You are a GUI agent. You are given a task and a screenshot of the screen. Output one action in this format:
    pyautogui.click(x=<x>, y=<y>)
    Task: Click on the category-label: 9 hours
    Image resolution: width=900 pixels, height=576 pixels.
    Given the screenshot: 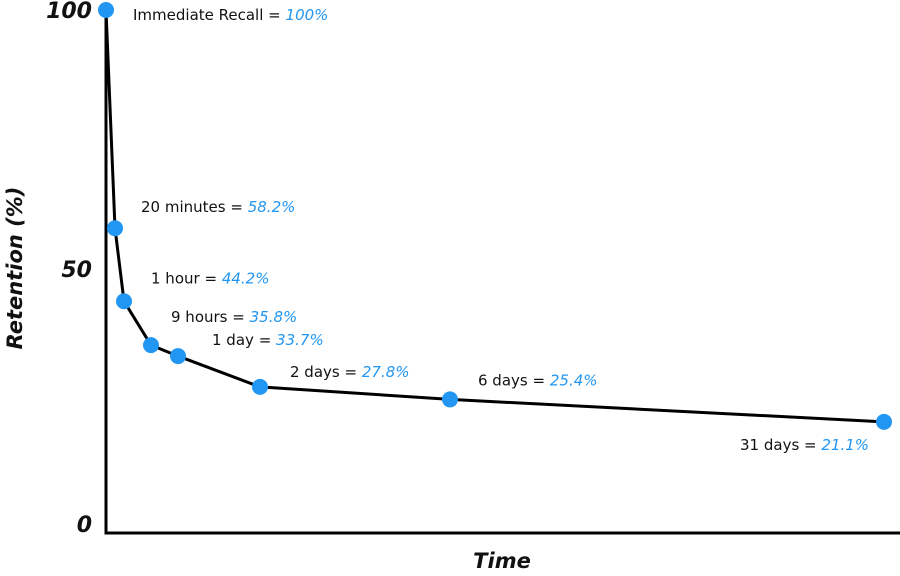 What is the action you would take?
    pyautogui.click(x=199, y=317)
    